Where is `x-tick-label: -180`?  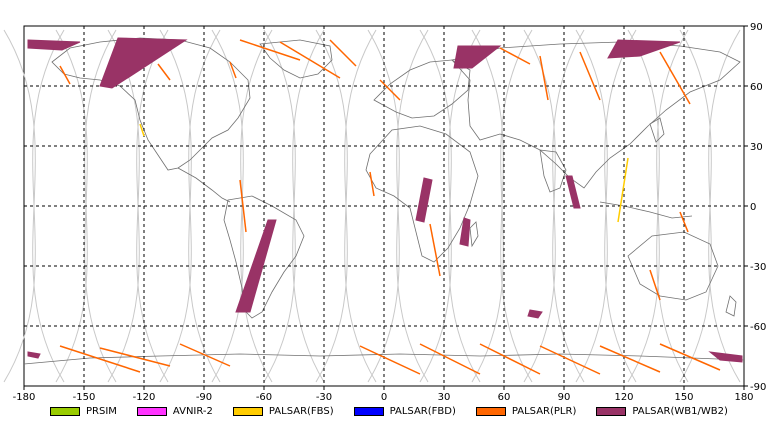 x-tick-label: -180 is located at coordinates (24, 397).